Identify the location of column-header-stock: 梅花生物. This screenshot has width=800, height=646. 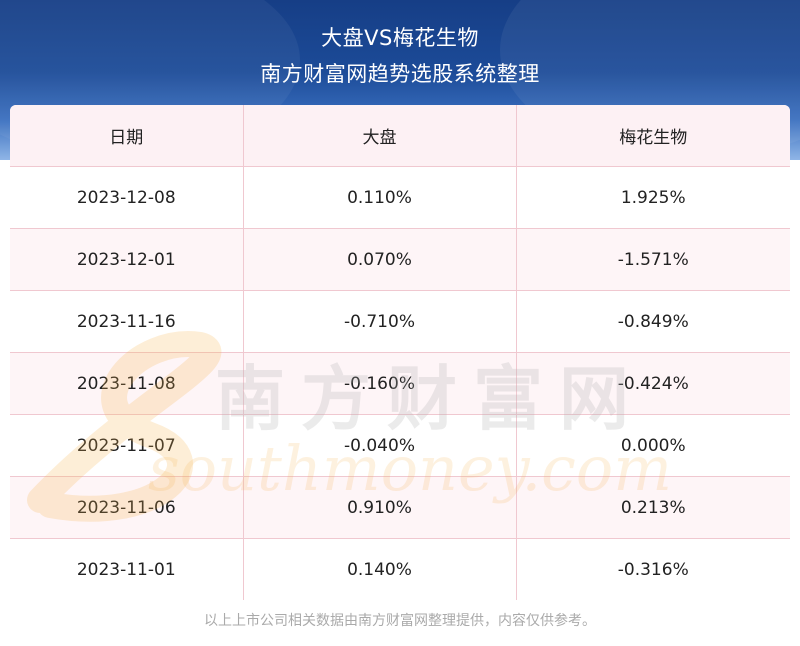
(653, 136).